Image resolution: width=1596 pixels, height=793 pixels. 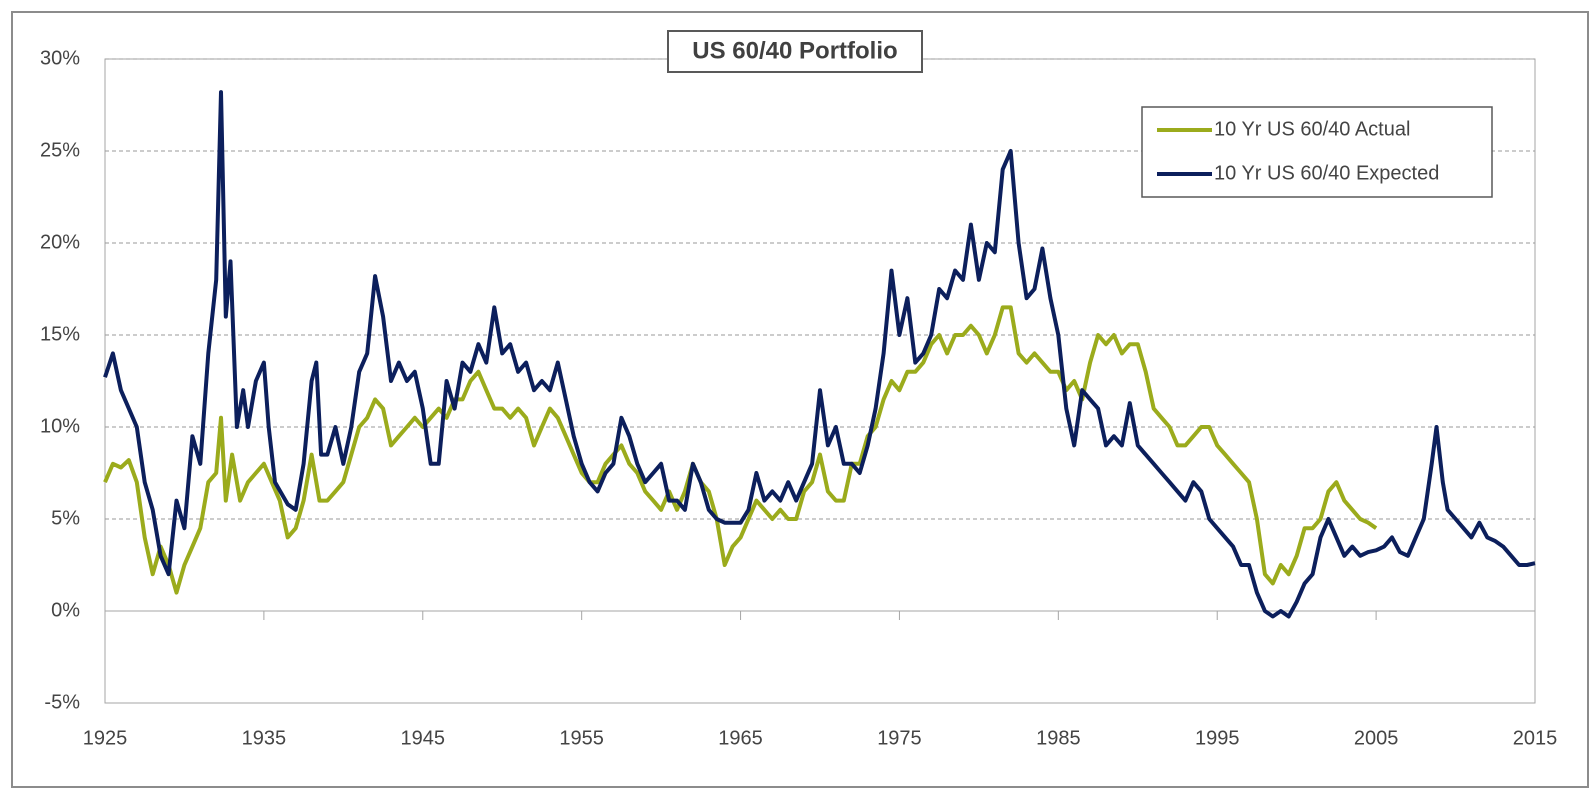 I want to click on x-tick-label: 1955, so click(x=581, y=738).